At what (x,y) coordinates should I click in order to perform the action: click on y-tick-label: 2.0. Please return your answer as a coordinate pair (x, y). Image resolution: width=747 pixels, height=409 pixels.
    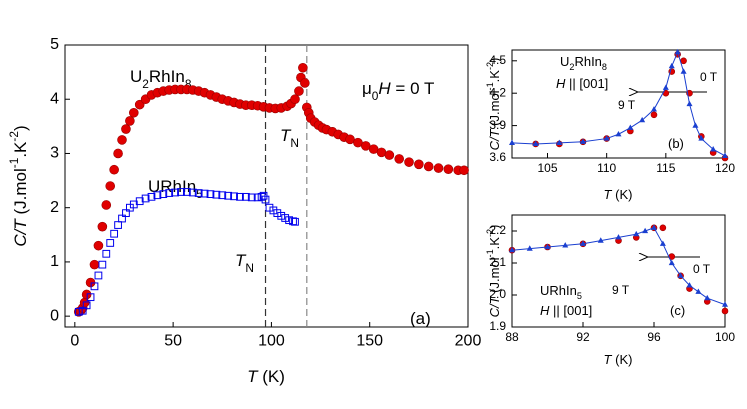
    Looking at the image, I should click on (497, 294).